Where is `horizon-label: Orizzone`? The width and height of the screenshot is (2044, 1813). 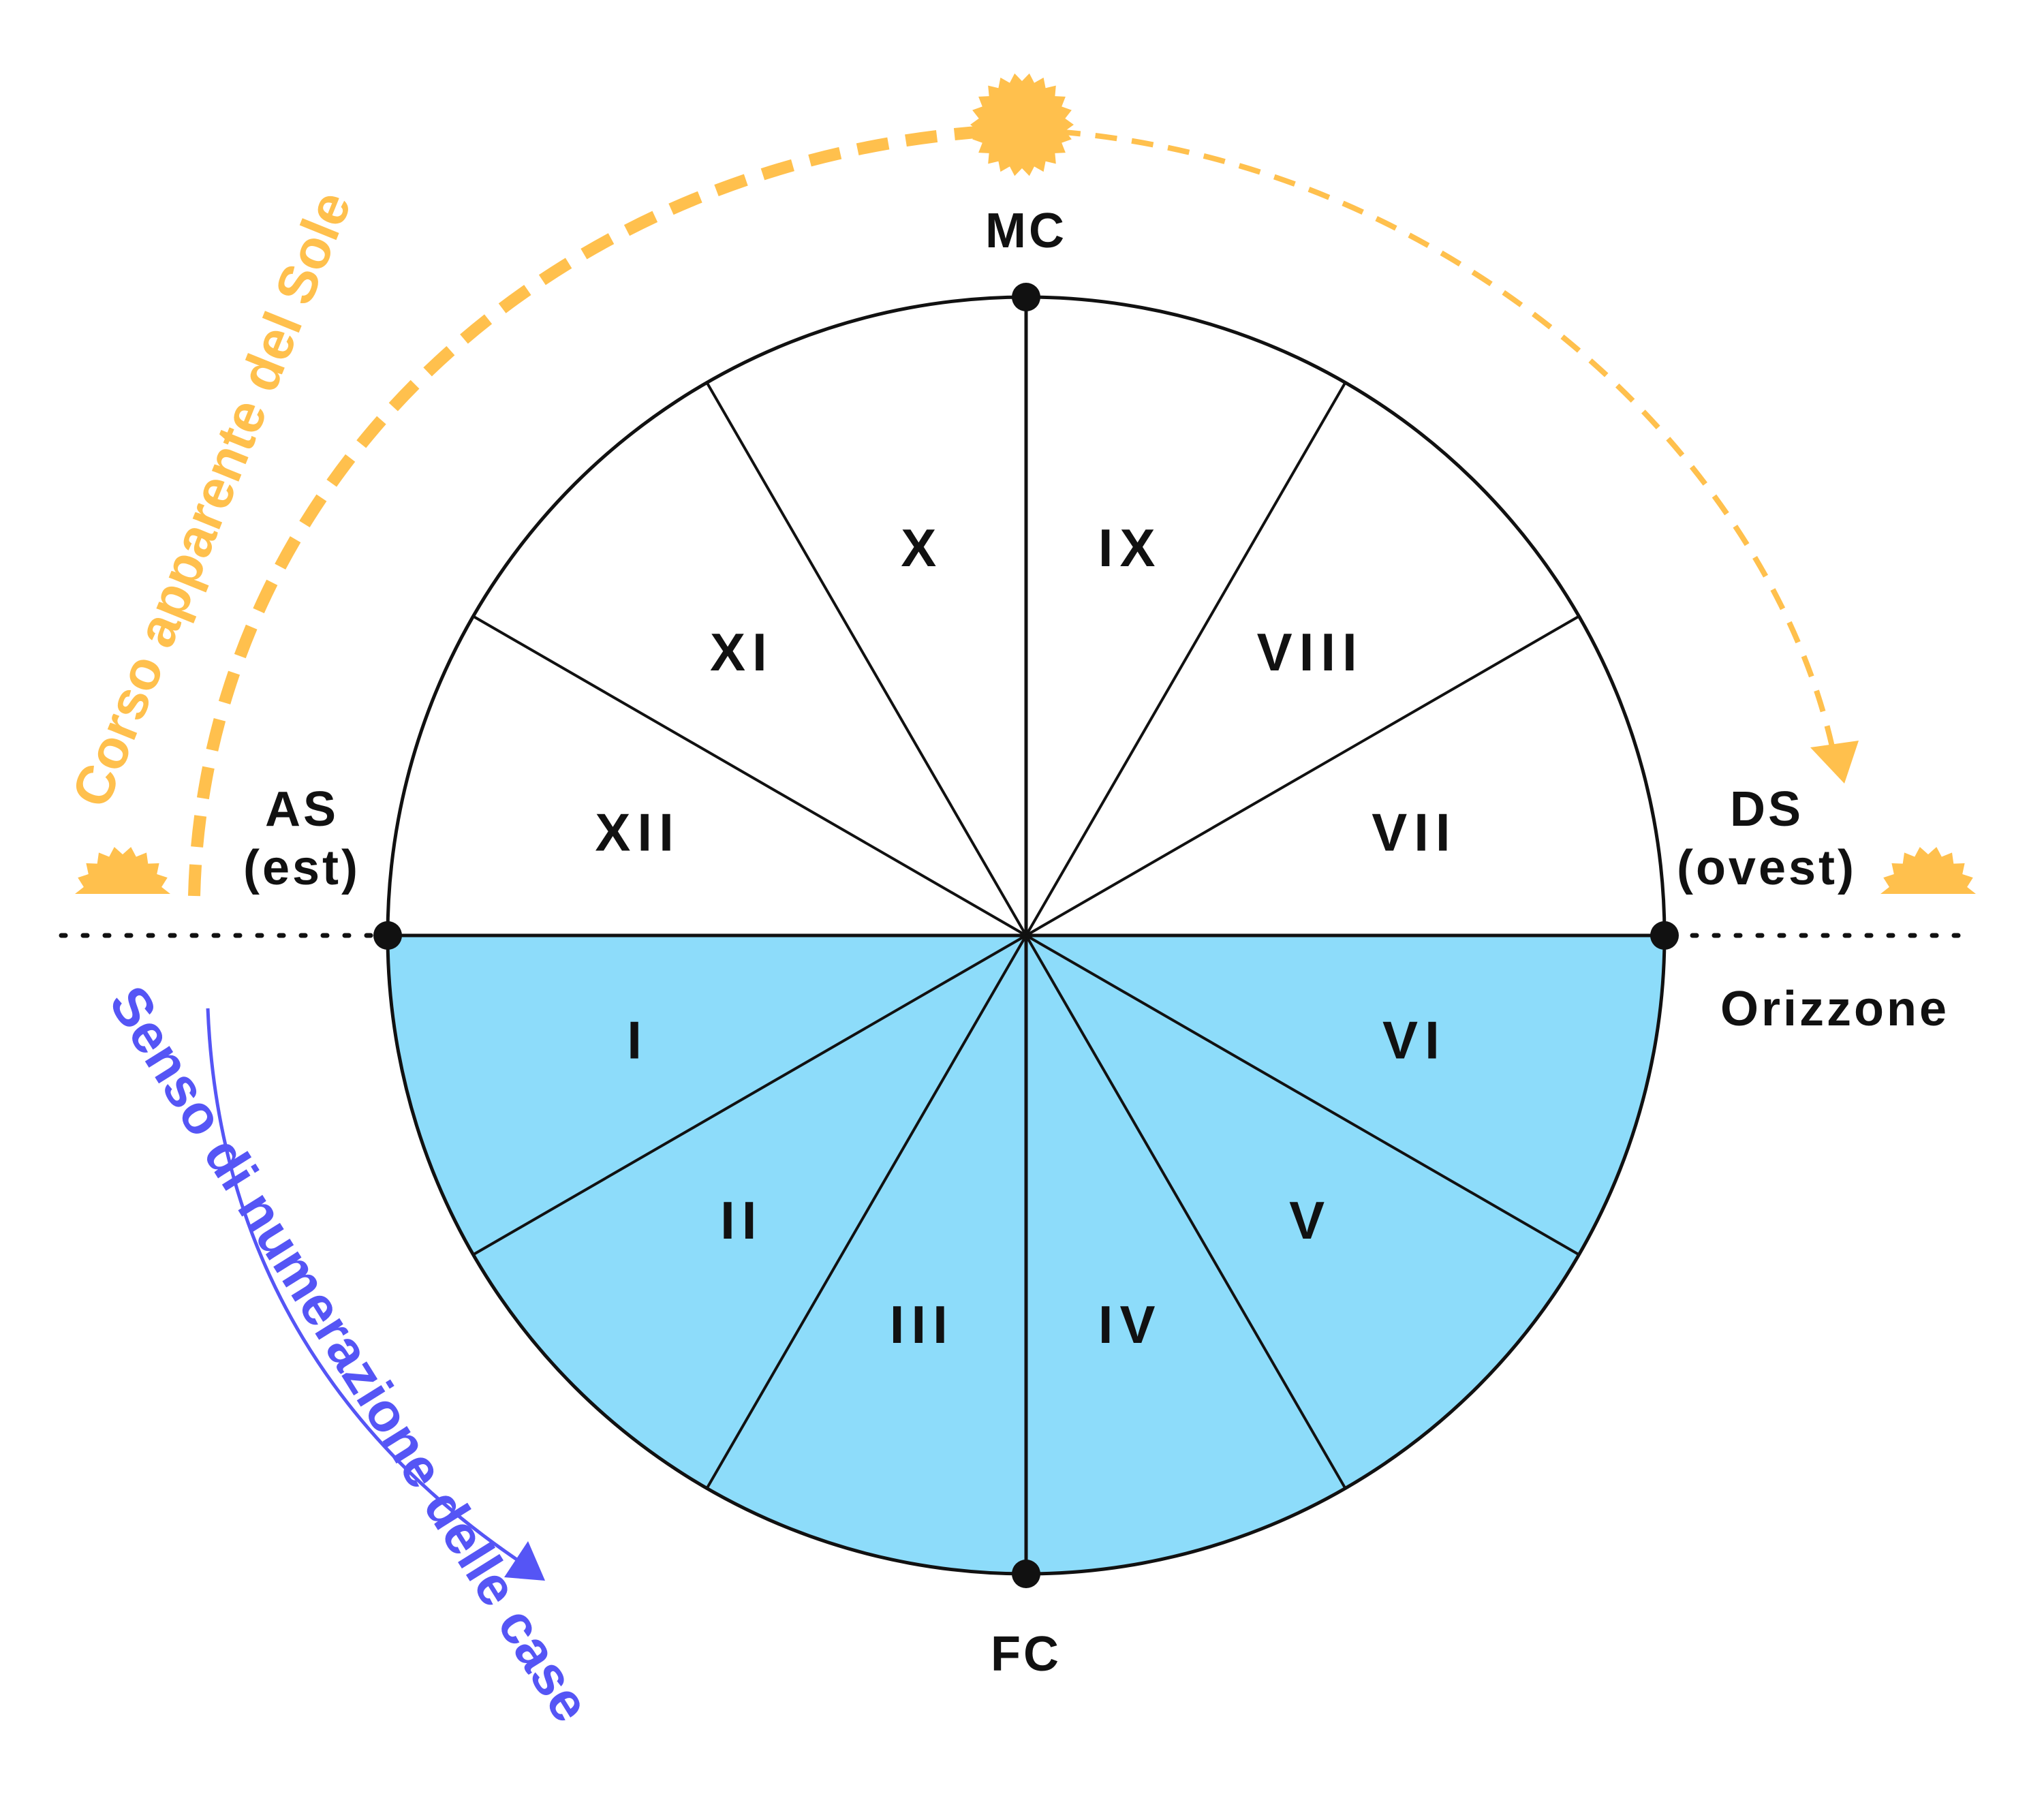
horizon-label: Orizzone is located at coordinates (1835, 1009).